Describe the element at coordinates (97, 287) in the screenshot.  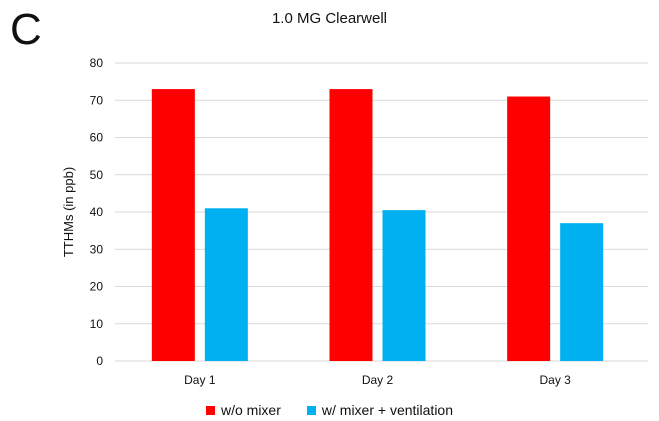
I see `y-tick-label-20: 20` at that location.